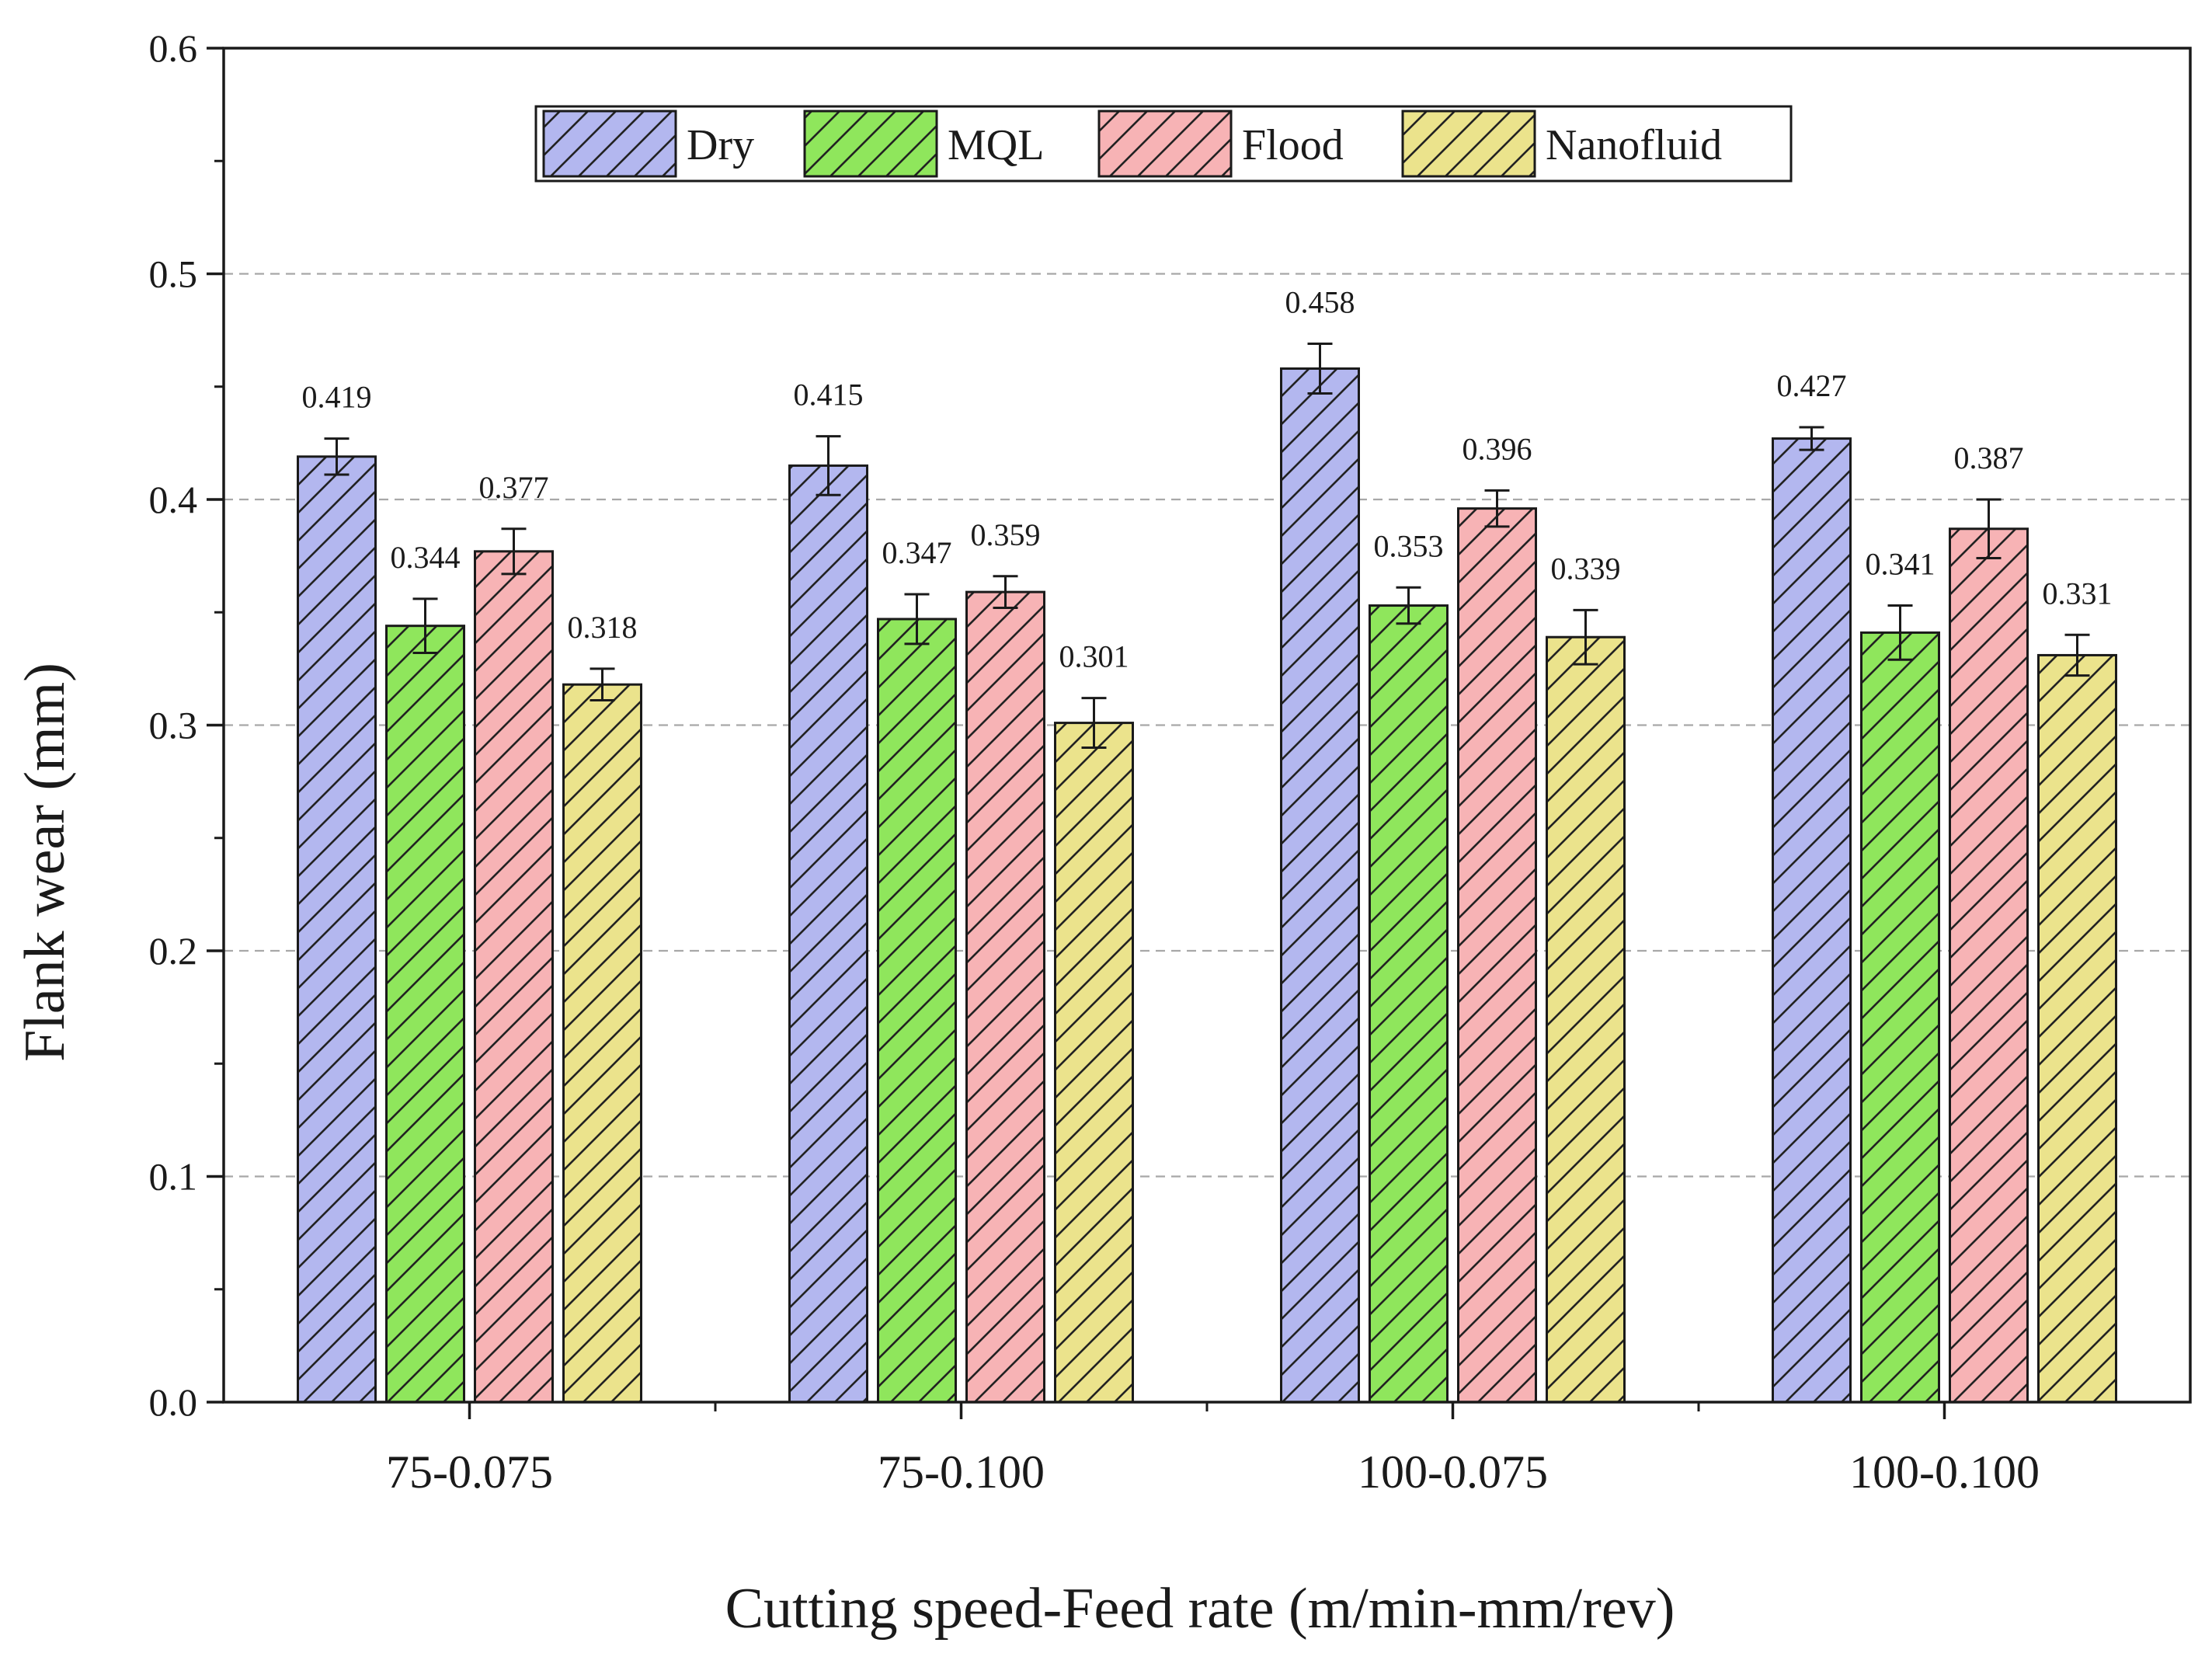 This screenshot has height=1667, width=2212. Describe the element at coordinates (1901, 564) in the screenshot. I see `data-label: 0.341` at that location.